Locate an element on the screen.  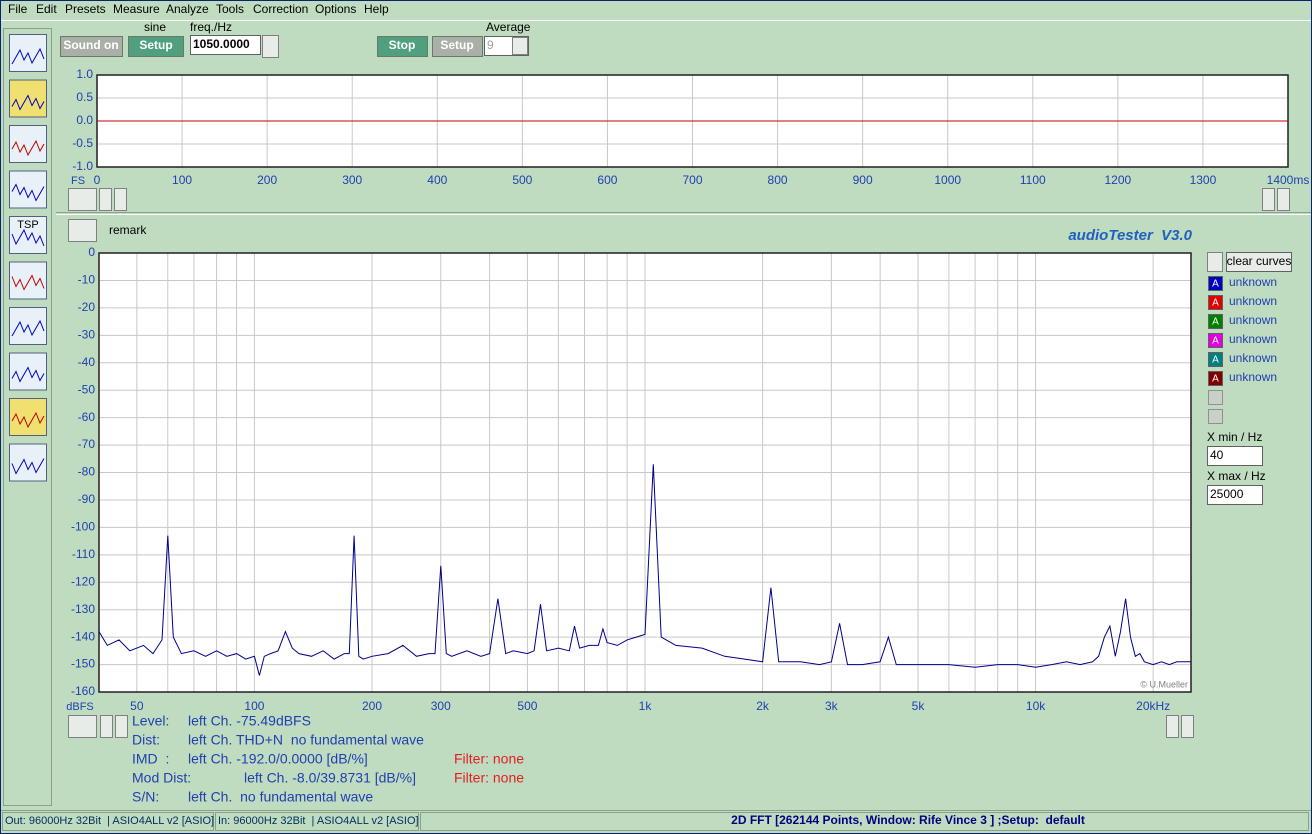
x-tick-label: 3k is located at coordinates (832, 706).